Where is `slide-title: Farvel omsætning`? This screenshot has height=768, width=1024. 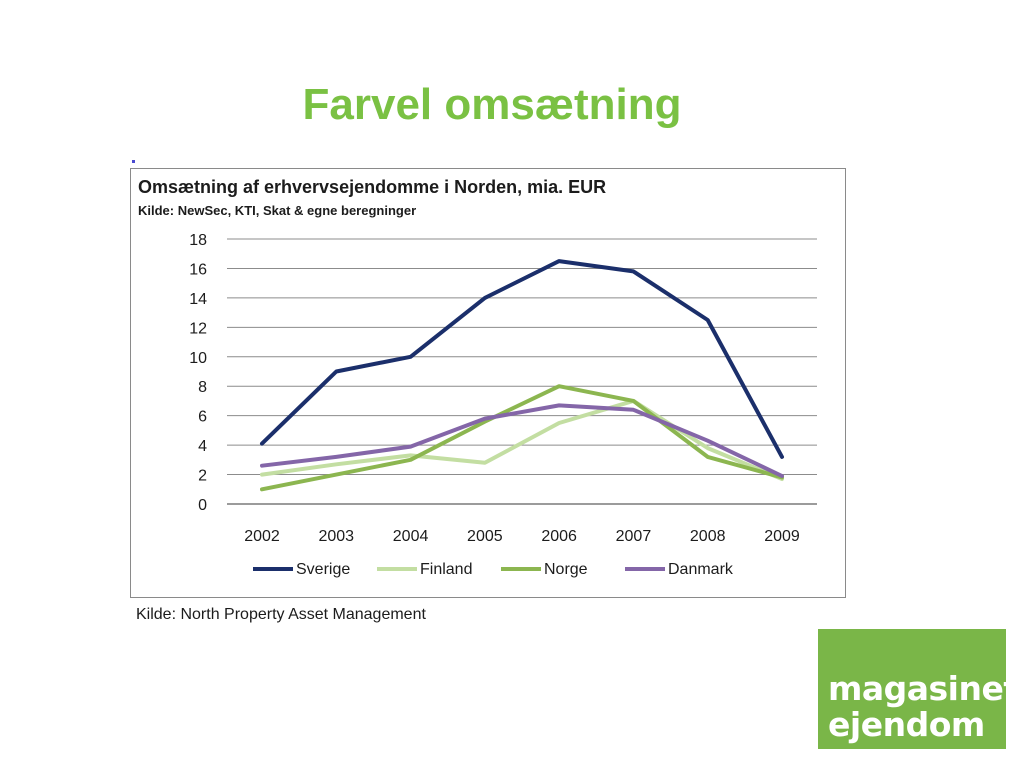
slide-title: Farvel omsætning is located at coordinates (492, 104).